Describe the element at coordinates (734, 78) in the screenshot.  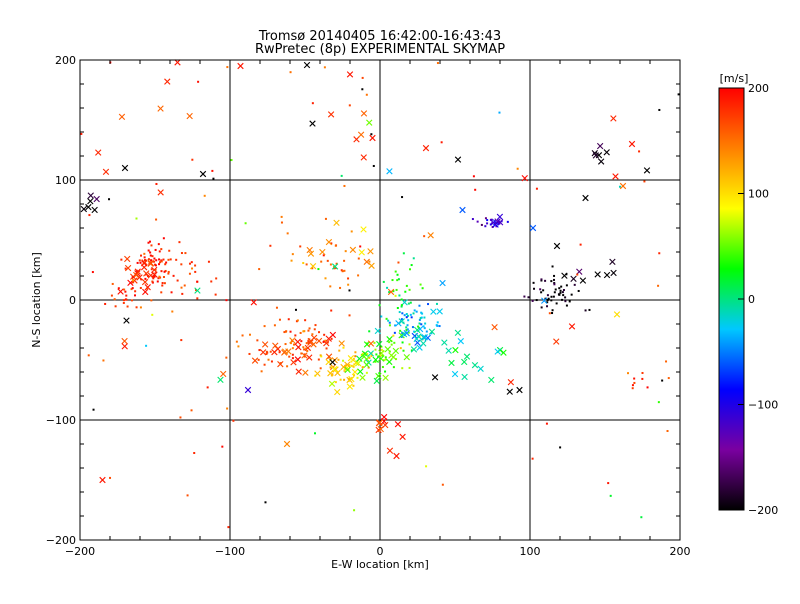
I see `colorbar-label: [m/s]` at that location.